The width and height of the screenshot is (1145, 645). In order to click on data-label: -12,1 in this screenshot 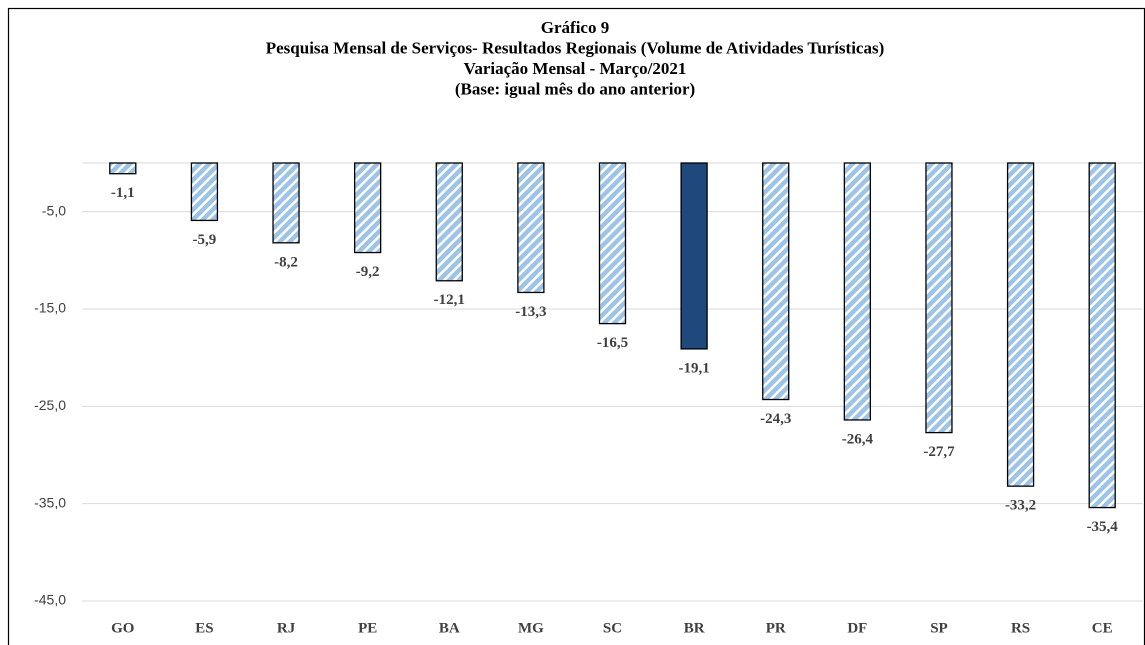, I will do `click(449, 300)`.